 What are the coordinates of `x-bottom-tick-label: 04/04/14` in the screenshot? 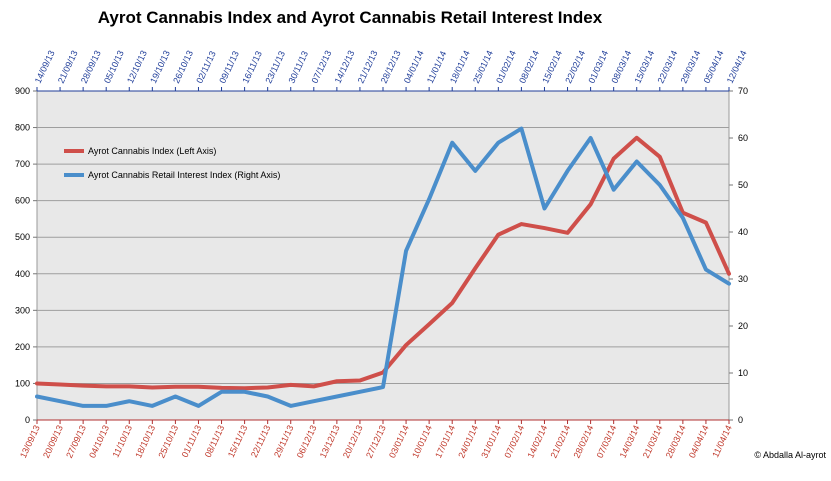 It's located at (699, 442).